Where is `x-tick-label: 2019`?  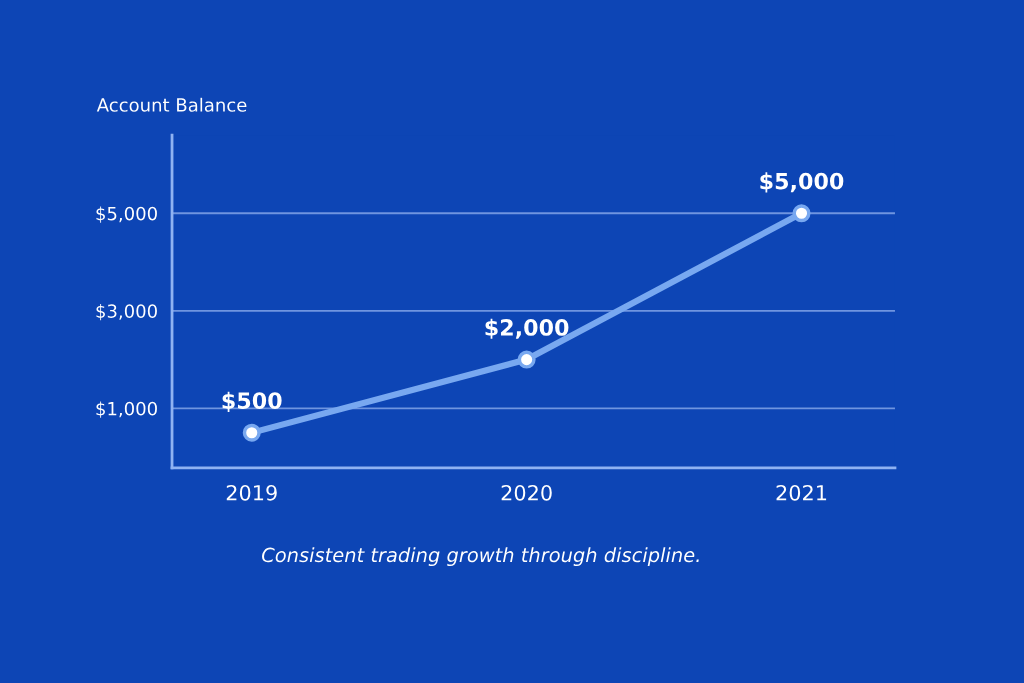 x-tick-label: 2019 is located at coordinates (251, 492).